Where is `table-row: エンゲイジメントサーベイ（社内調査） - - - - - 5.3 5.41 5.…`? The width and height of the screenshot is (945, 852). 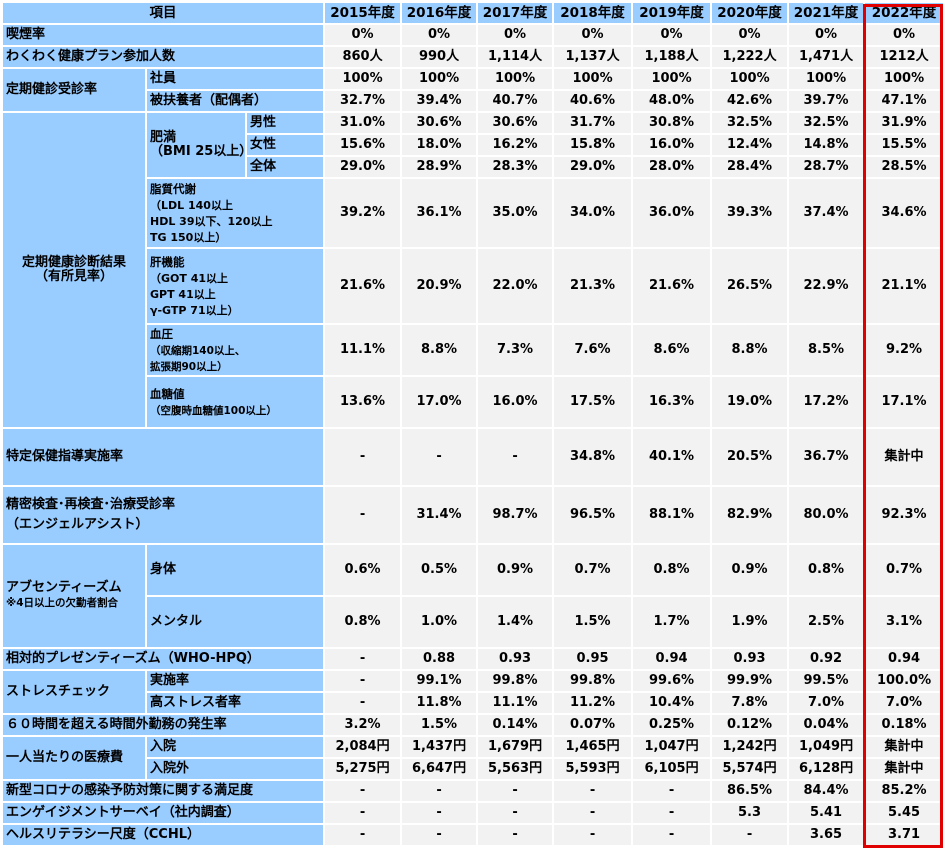 table-row: エンゲイジメントサーベイ（社内調査） - - - - - 5.3 5.41 5.… is located at coordinates (472, 813).